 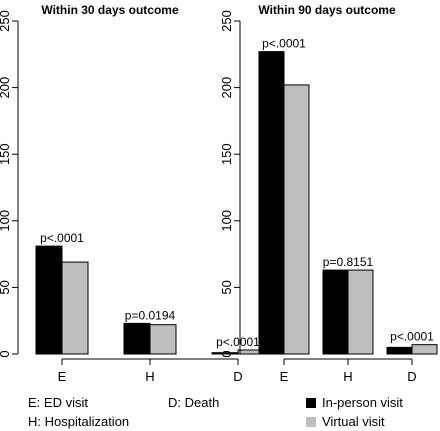 What do you see at coordinates (353, 421) in the screenshot?
I see `legend-label-virtual: Virtual visit` at bounding box center [353, 421].